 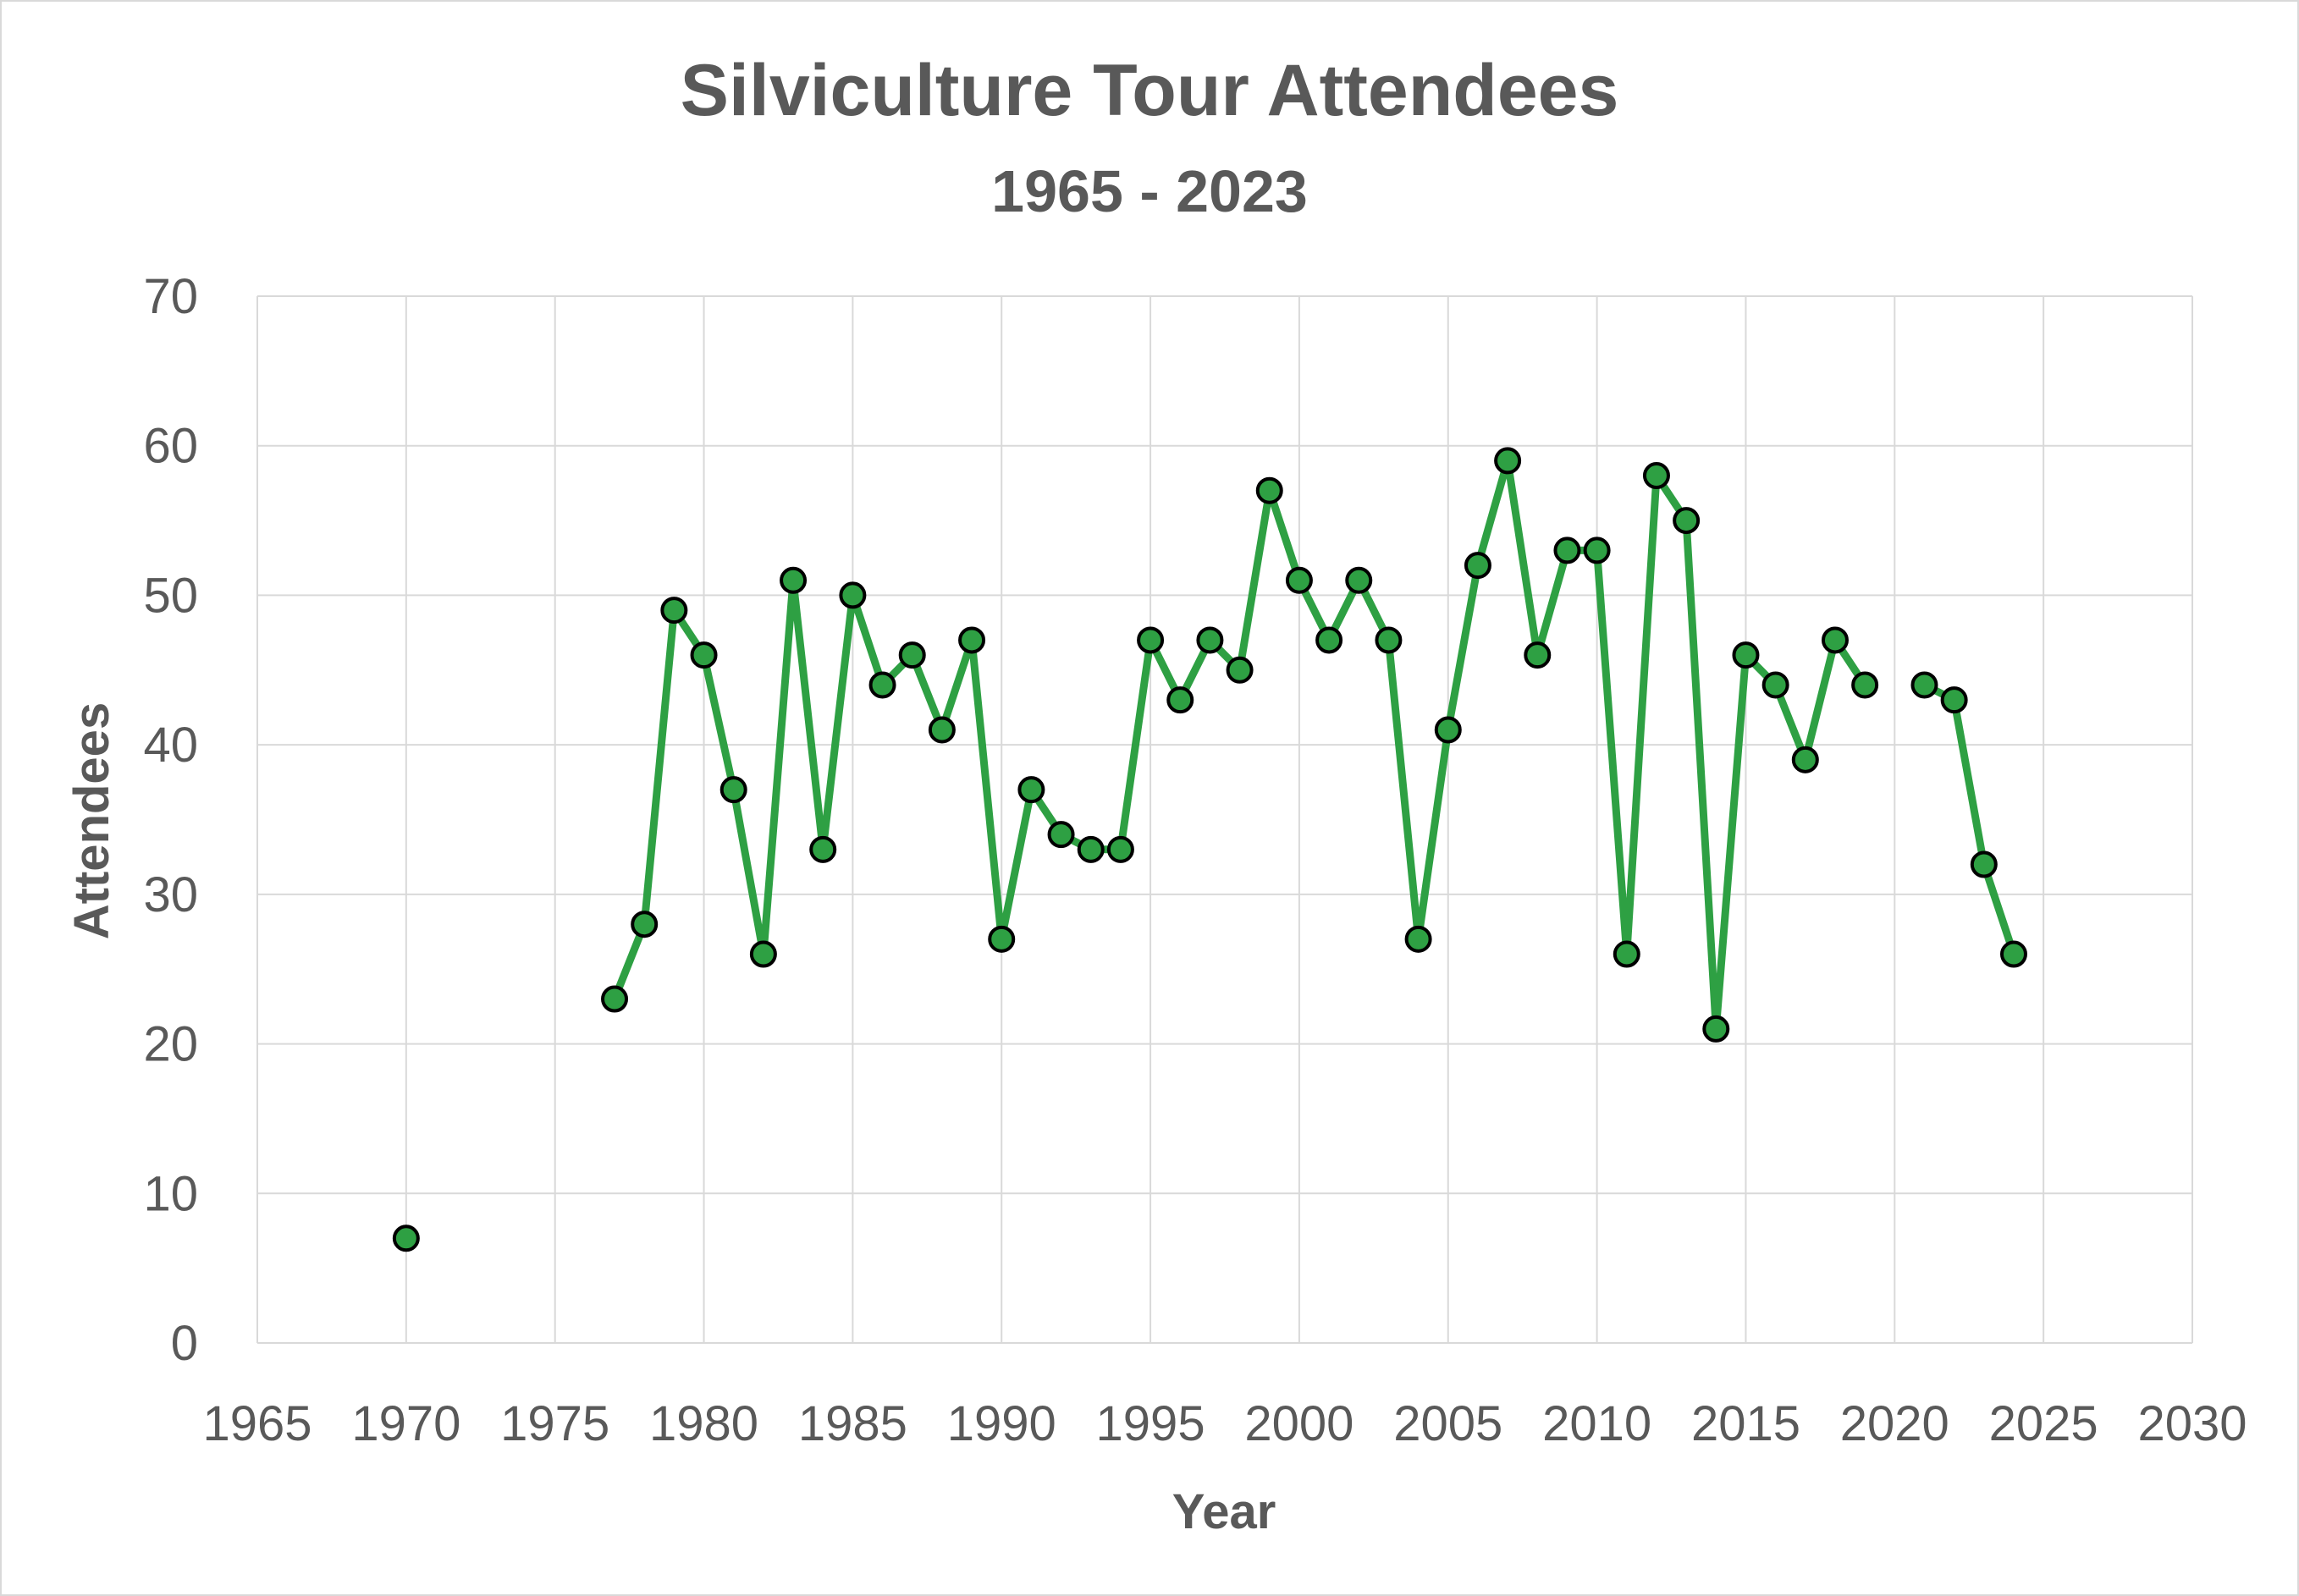 I want to click on x-tick-label: 1965, so click(x=256, y=1423).